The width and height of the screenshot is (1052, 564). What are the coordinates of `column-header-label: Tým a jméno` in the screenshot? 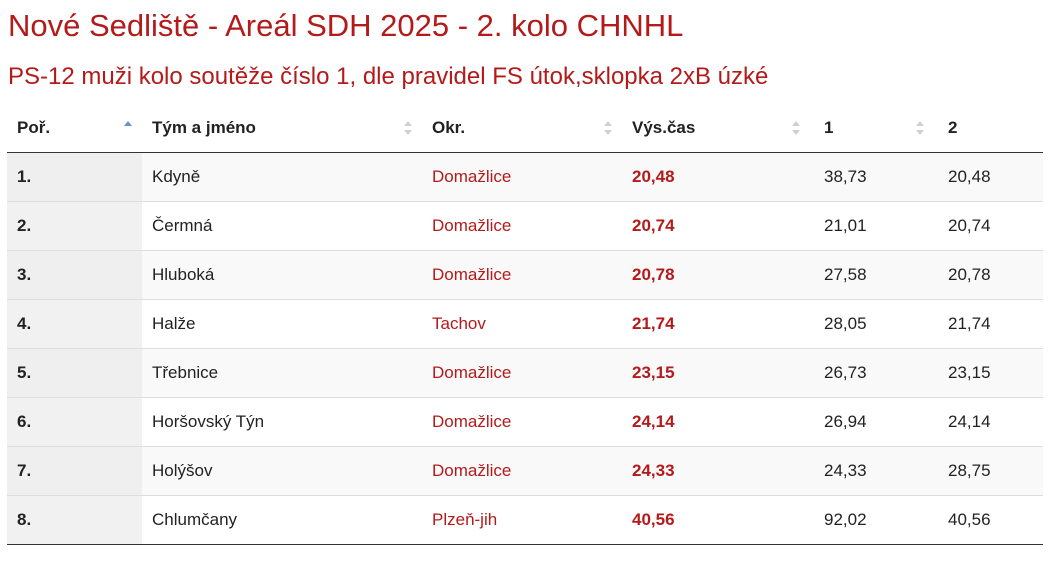 It's located at (204, 127).